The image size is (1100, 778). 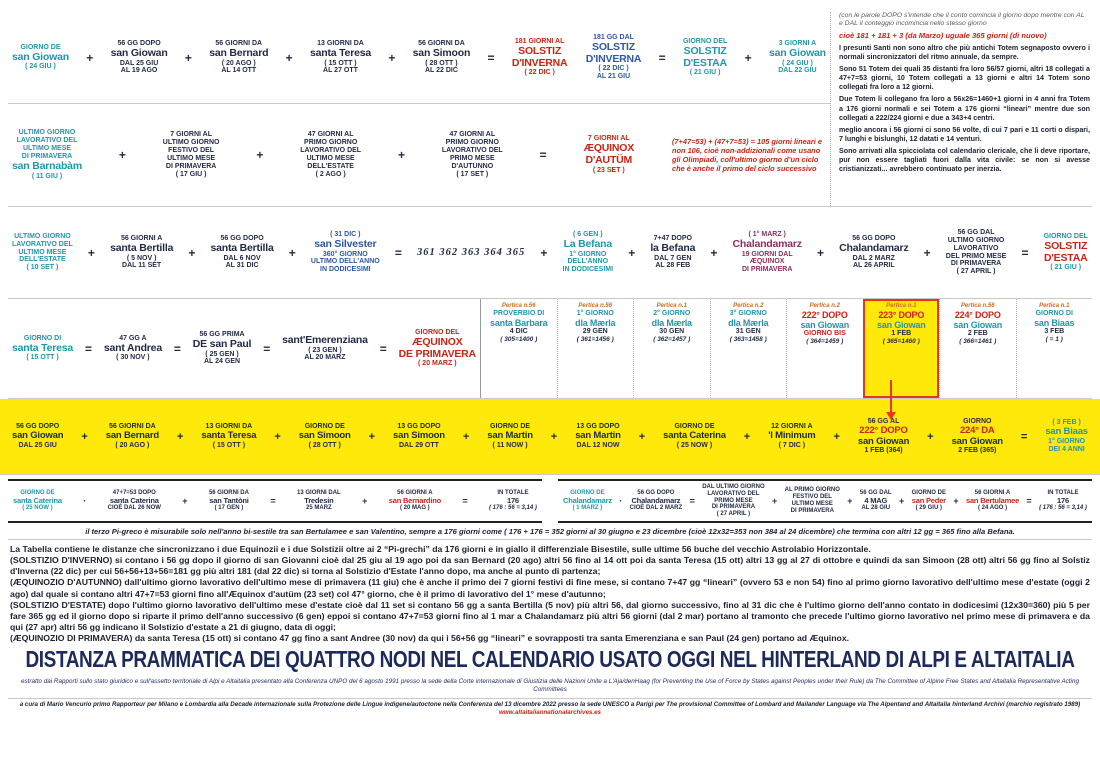 I want to click on node-line: Pertica n.1, so click(x=901, y=306).